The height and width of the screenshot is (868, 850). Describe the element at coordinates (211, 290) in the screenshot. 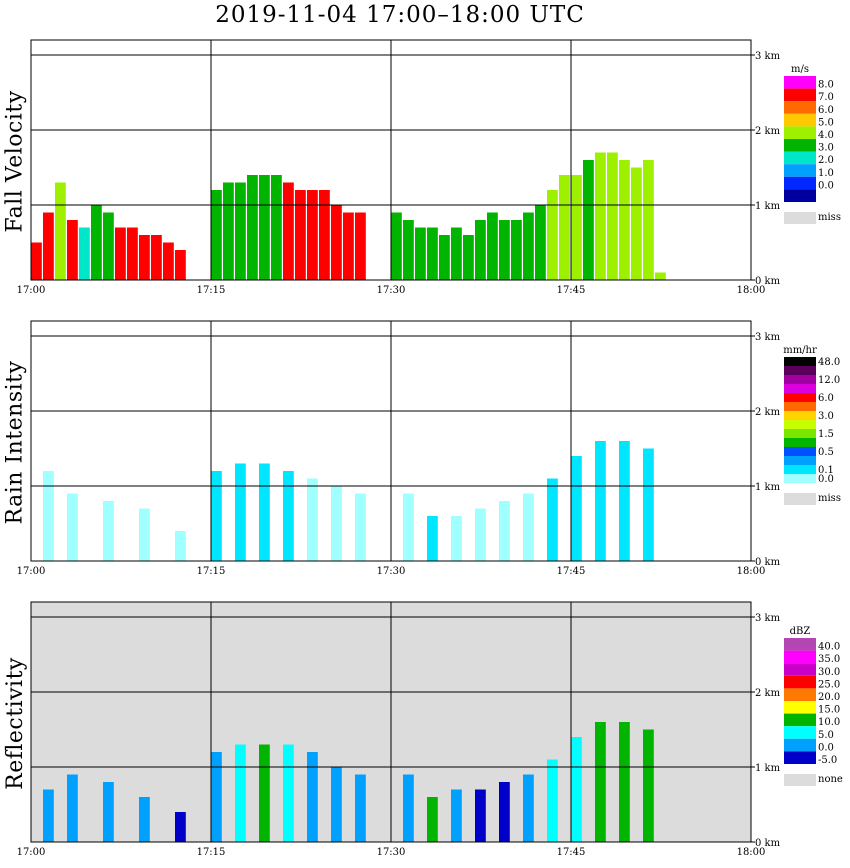

I see `fall-velocity-xtick-1: 17:15` at that location.